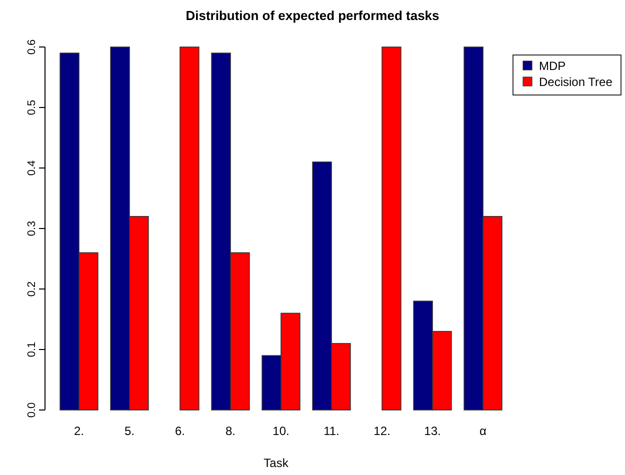  What do you see at coordinates (382, 431) in the screenshot?
I see `x-tick-label: 12.` at bounding box center [382, 431].